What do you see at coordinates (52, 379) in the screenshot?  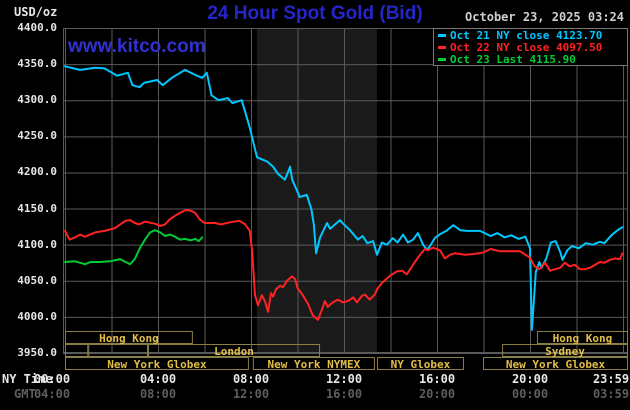 I see `ny-time-tick-label: 00:00` at bounding box center [52, 379].